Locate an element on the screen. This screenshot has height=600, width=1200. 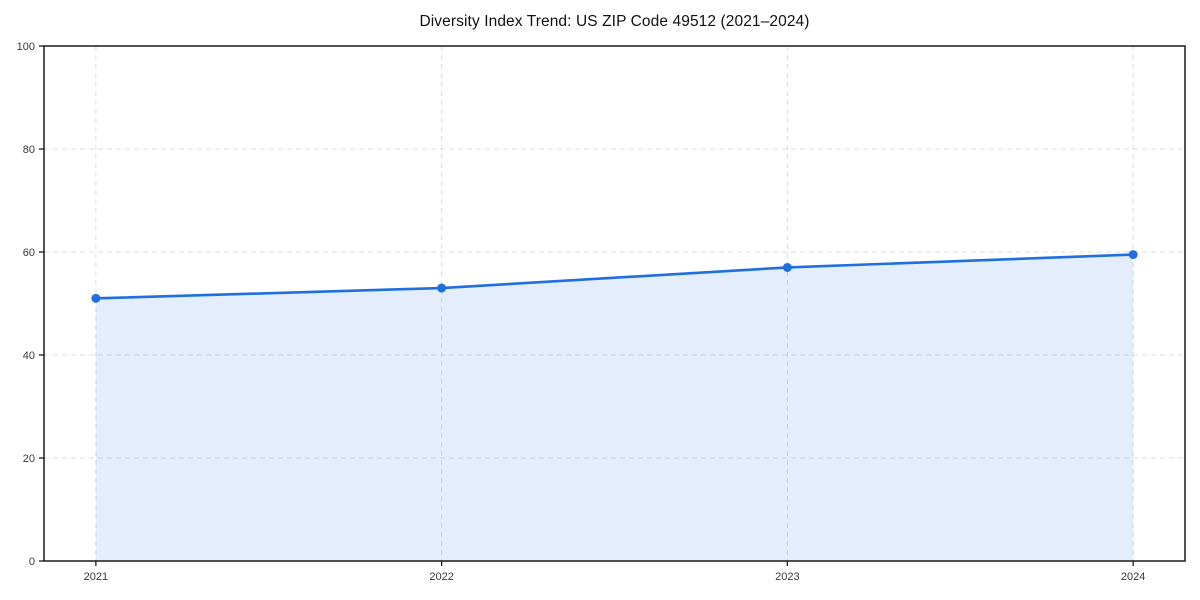
y-tick-label: 40 is located at coordinates (29, 356).